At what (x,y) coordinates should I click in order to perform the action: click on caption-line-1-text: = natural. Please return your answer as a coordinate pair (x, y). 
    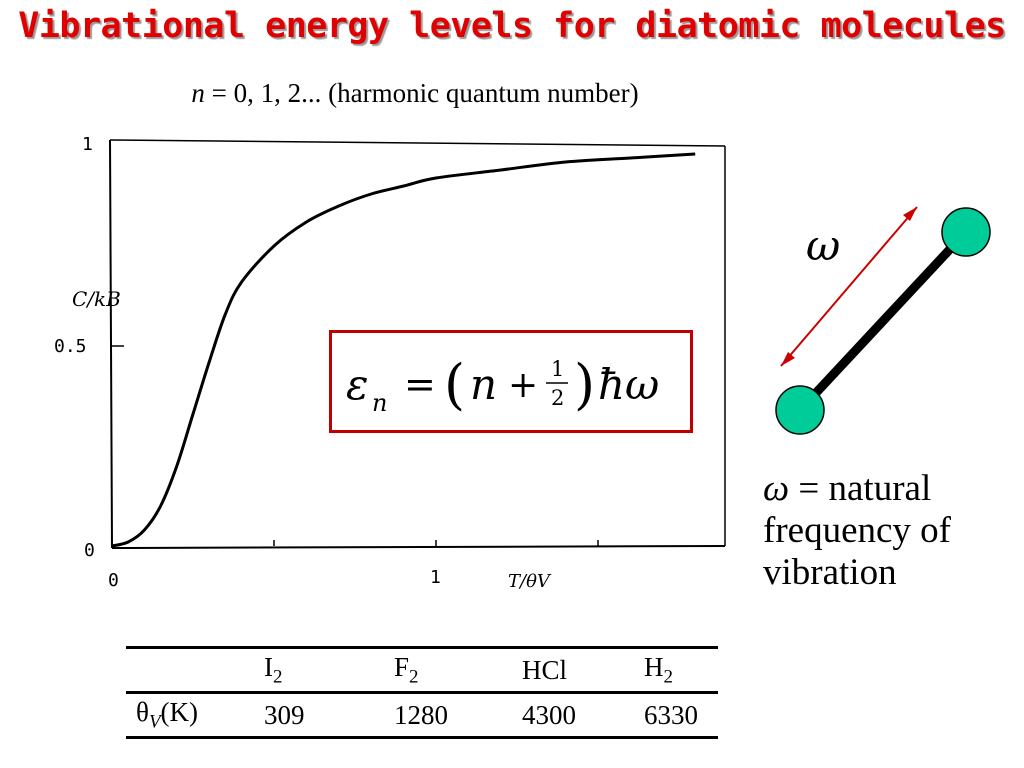
    Looking at the image, I should click on (860, 488).